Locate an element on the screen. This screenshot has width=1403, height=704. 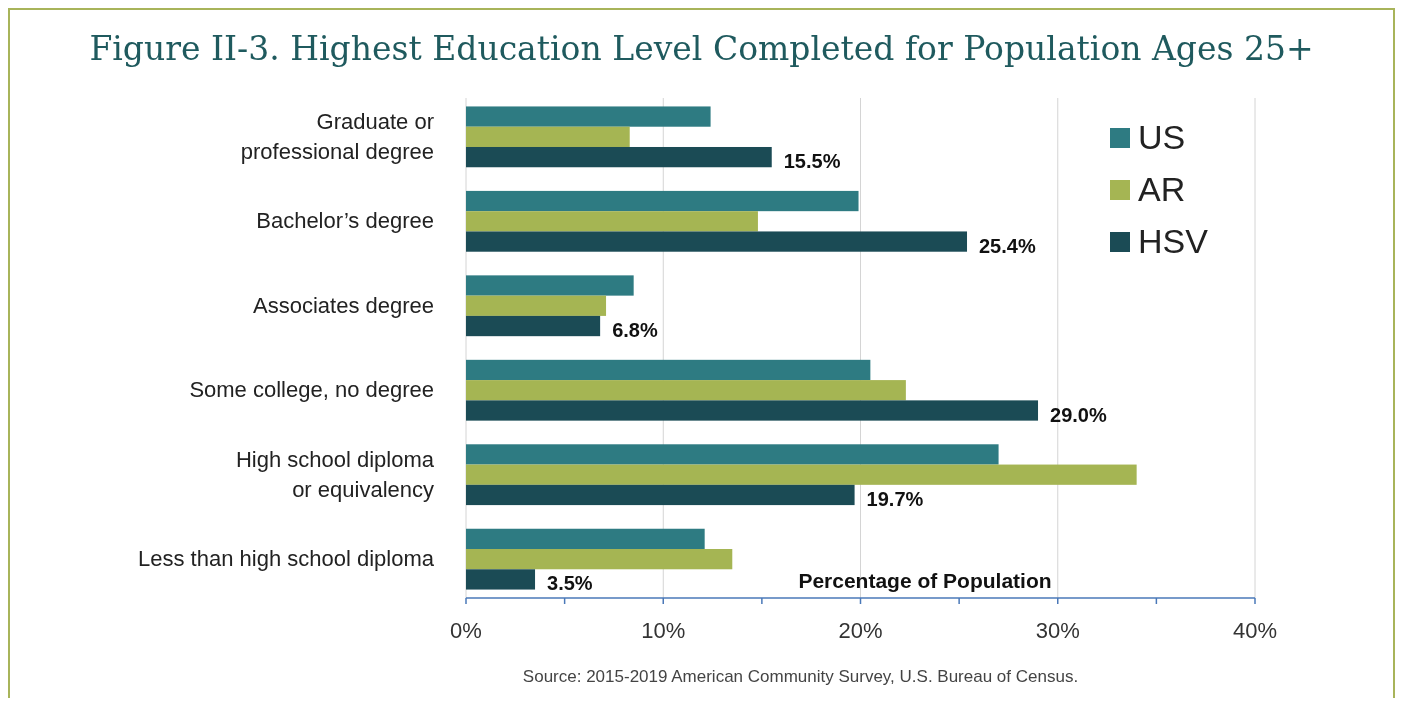
y-tick-label: High school diploma or equivalency is located at coordinates (335, 474).